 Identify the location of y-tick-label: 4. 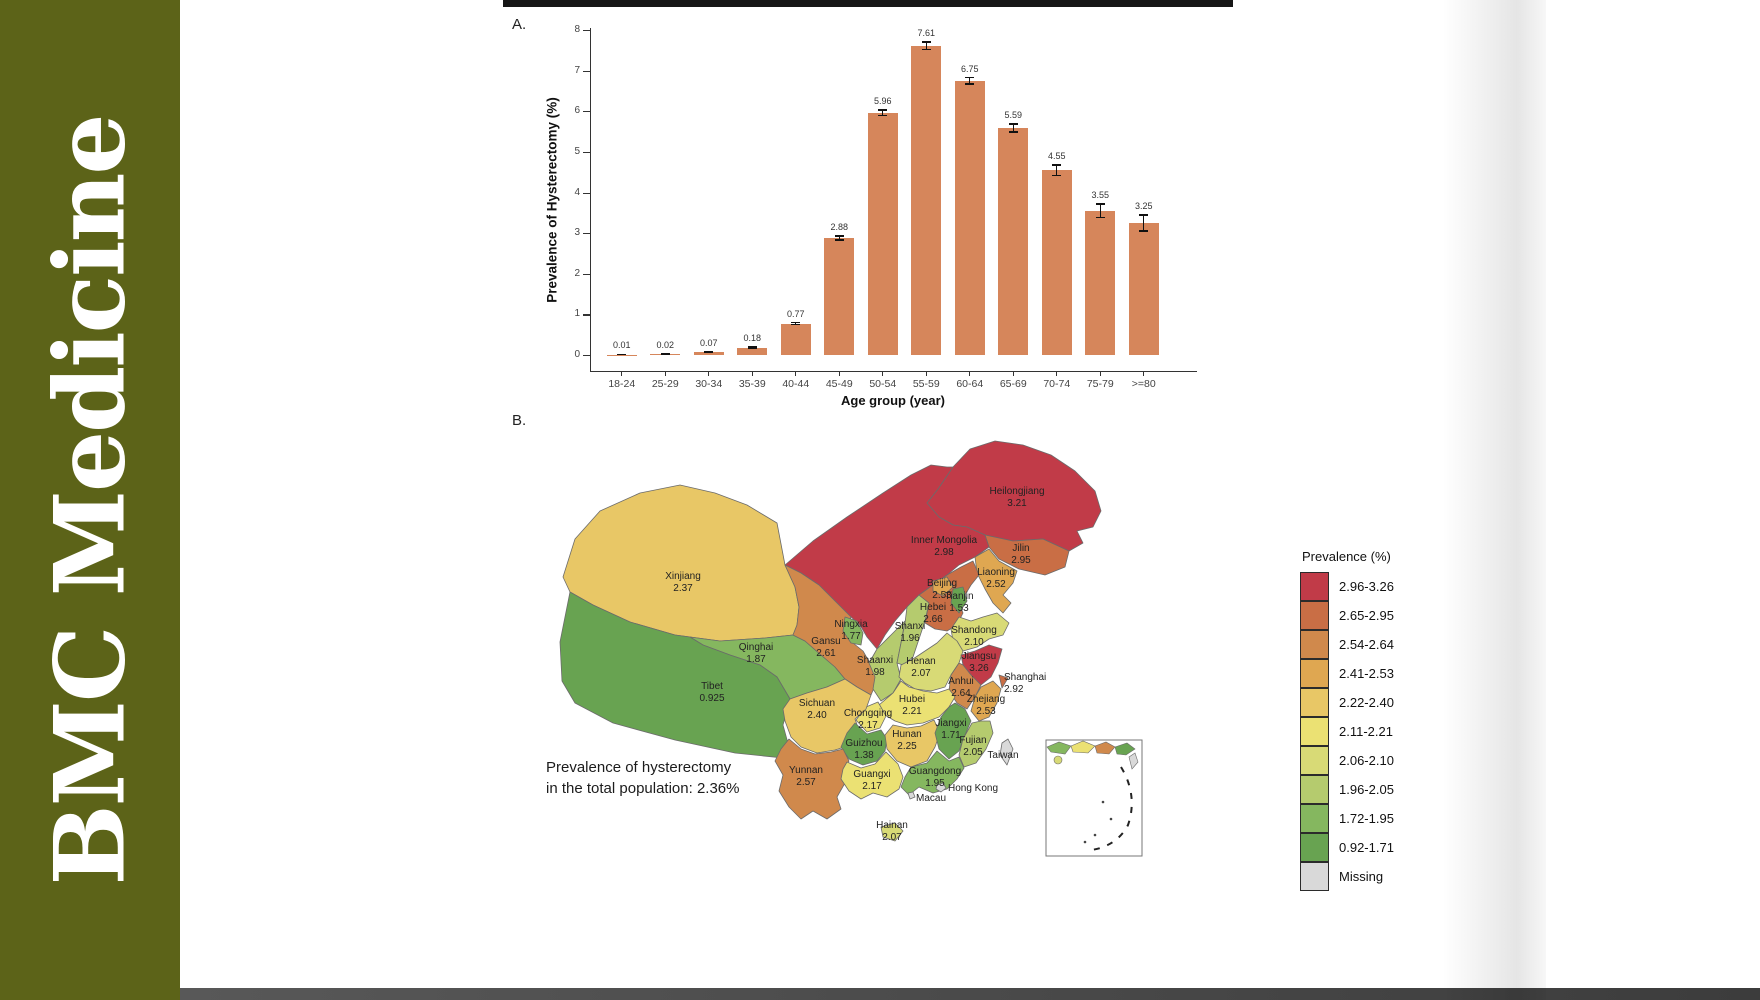
(577, 192).